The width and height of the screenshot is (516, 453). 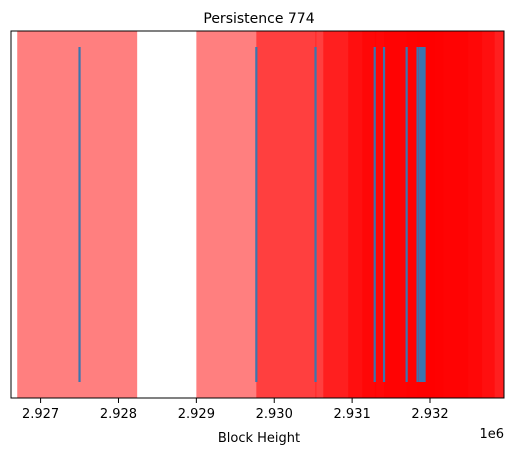 What do you see at coordinates (118, 414) in the screenshot?
I see `x-tick-label-2: 2.928` at bounding box center [118, 414].